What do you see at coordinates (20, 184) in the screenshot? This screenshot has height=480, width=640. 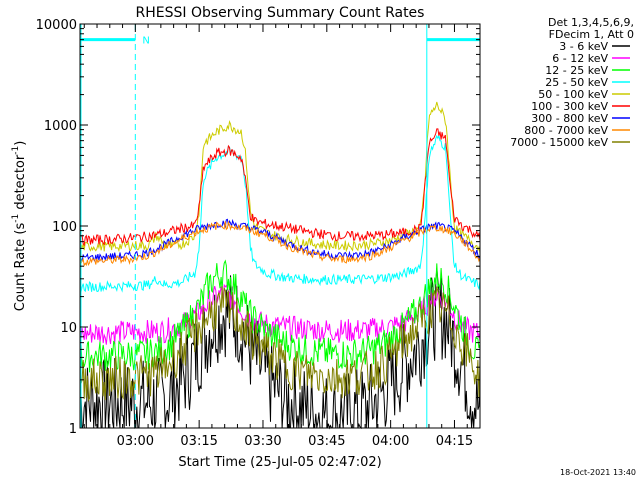 I see `y-axis-label-part: detector` at bounding box center [20, 184].